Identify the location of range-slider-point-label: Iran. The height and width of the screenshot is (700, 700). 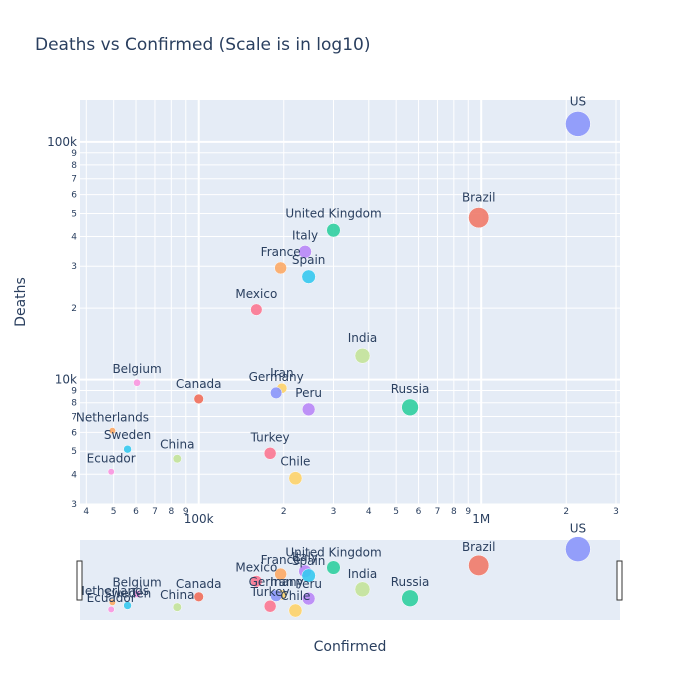
(281, 582).